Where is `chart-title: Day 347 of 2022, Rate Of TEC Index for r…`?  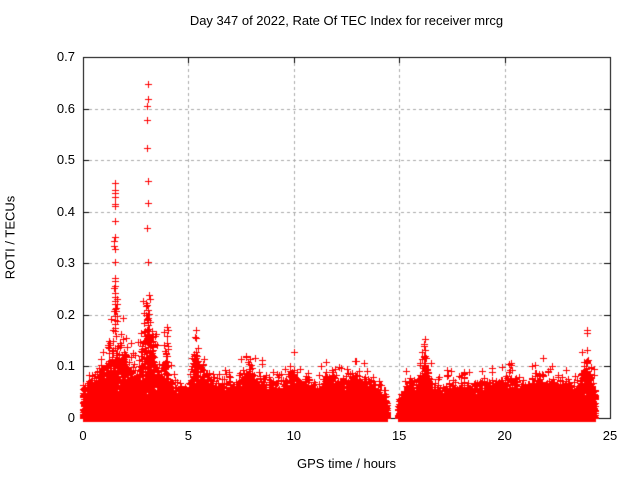 chart-title: Day 347 of 2022, Rate Of TEC Index for r… is located at coordinates (346, 20).